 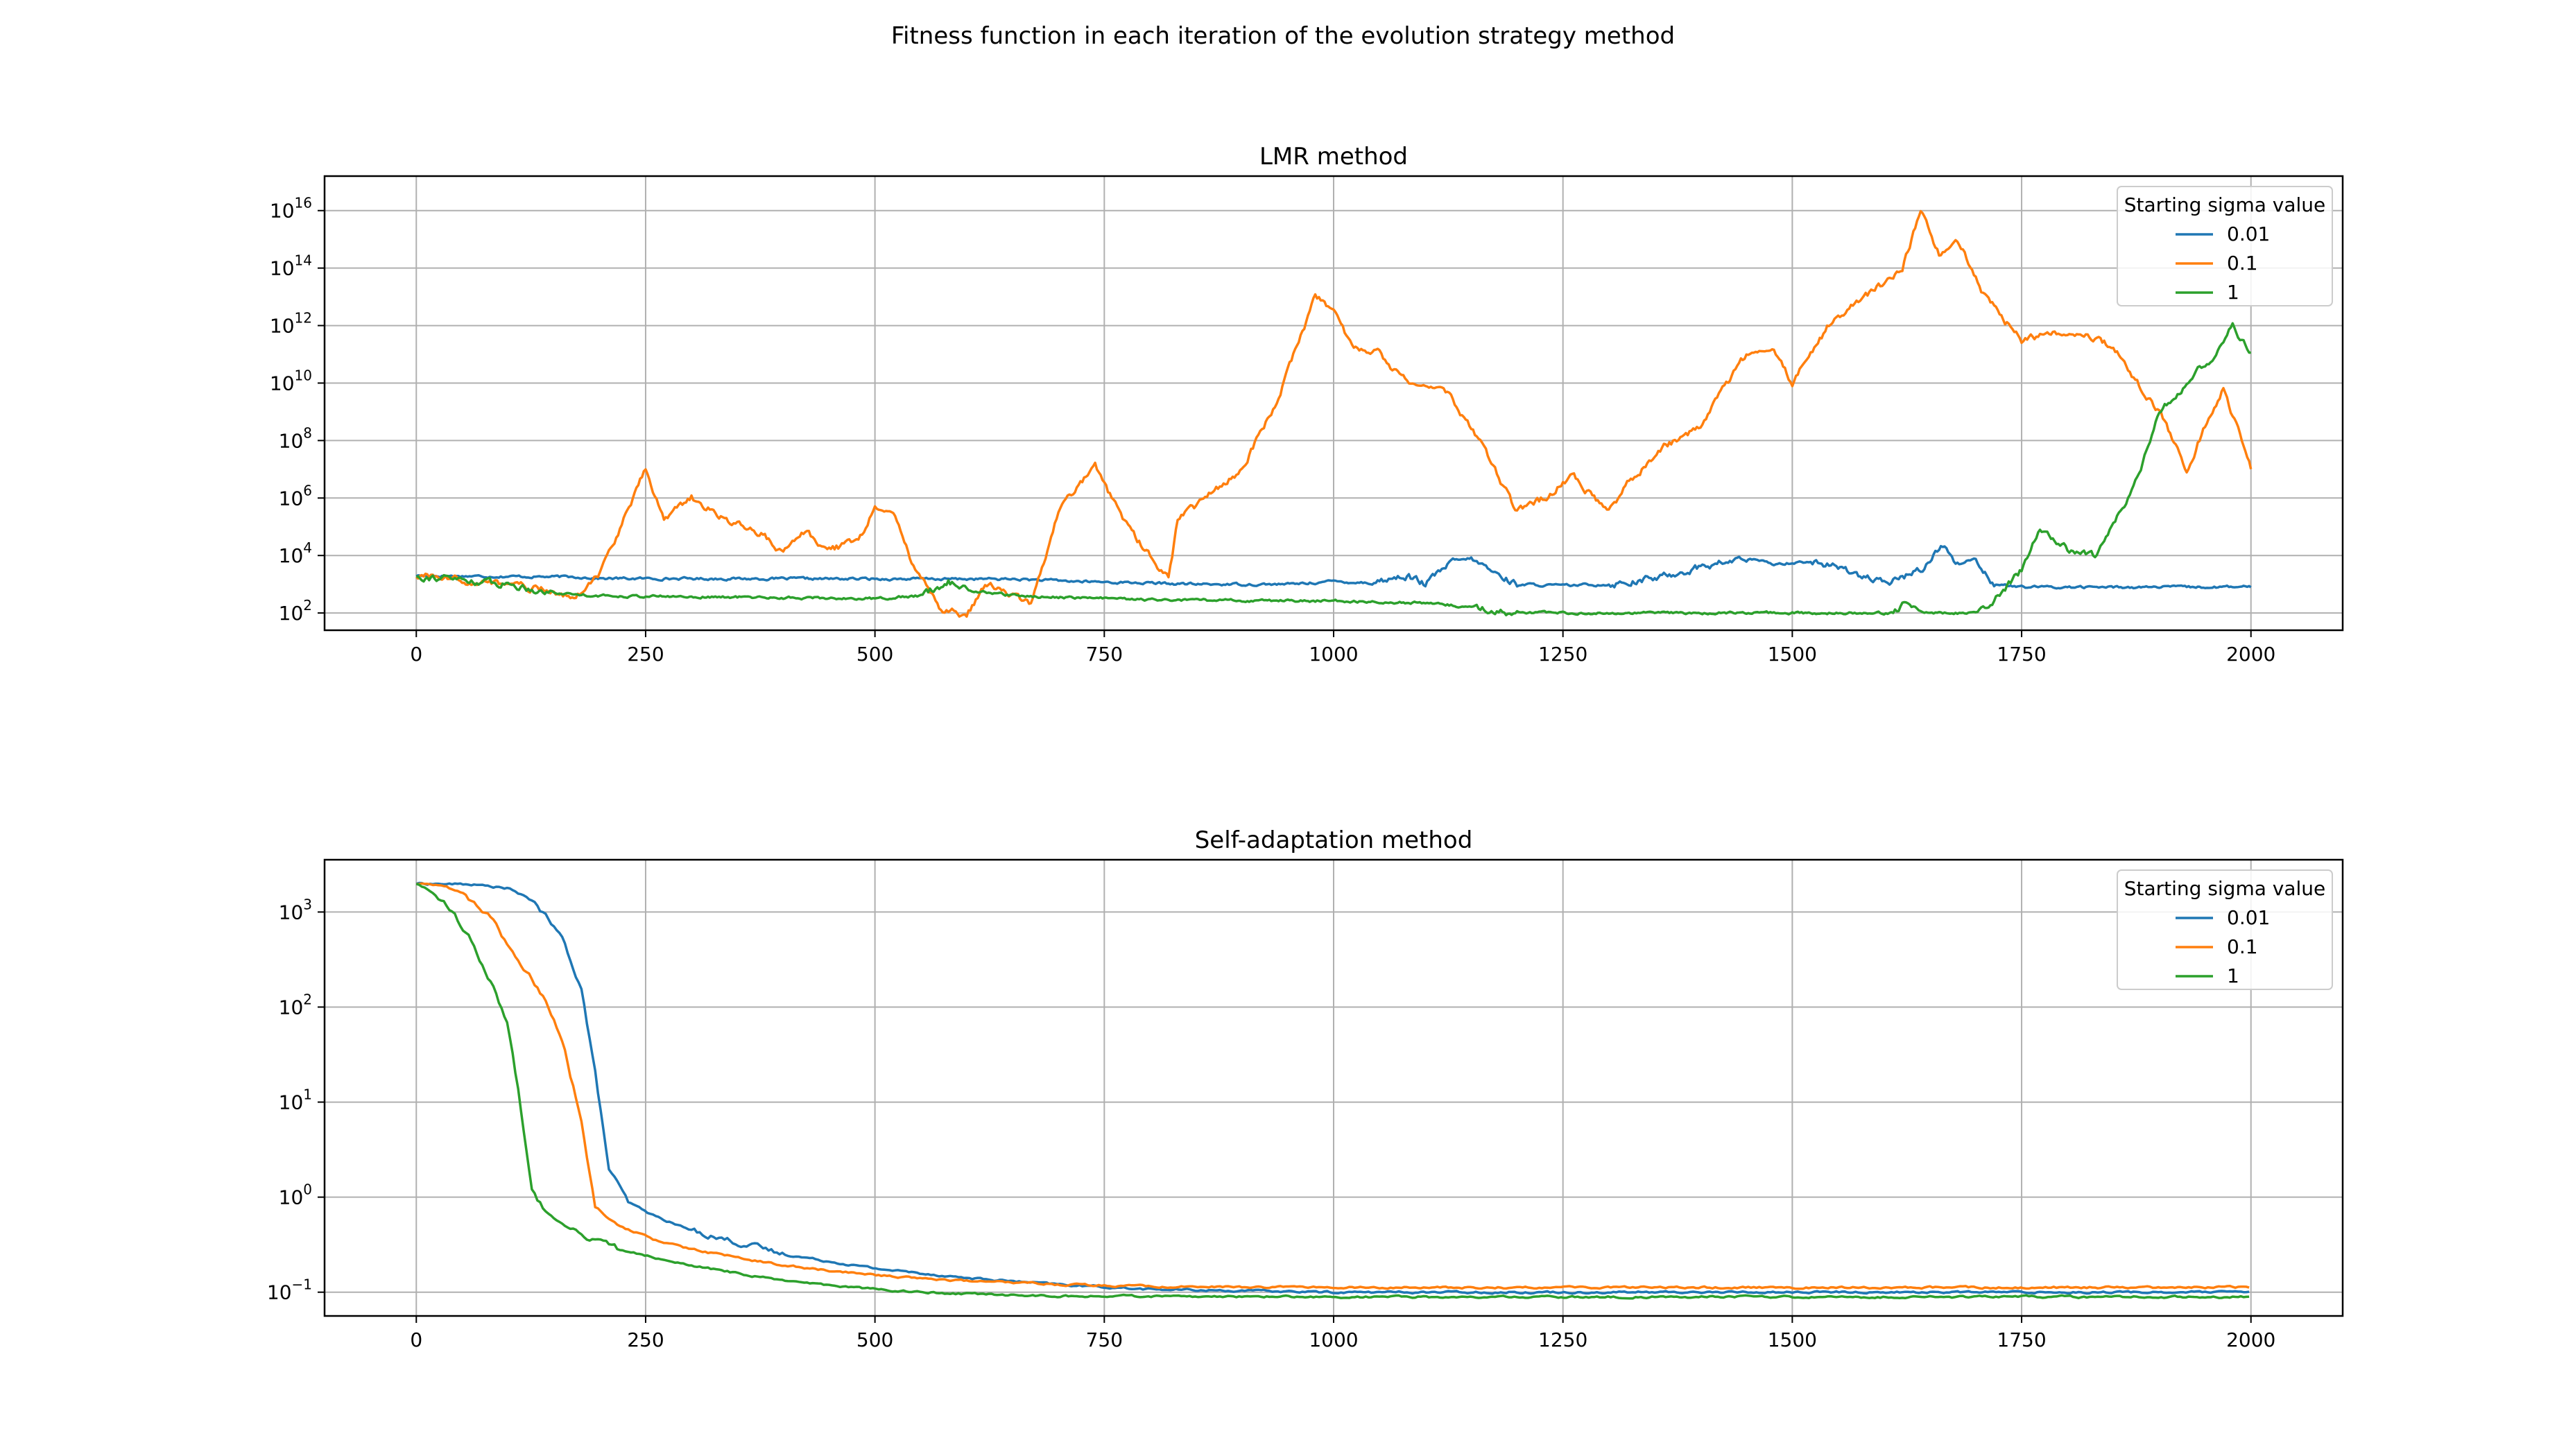 What do you see at coordinates (1333, 157) in the screenshot?
I see `subplot-title: LMR method` at bounding box center [1333, 157].